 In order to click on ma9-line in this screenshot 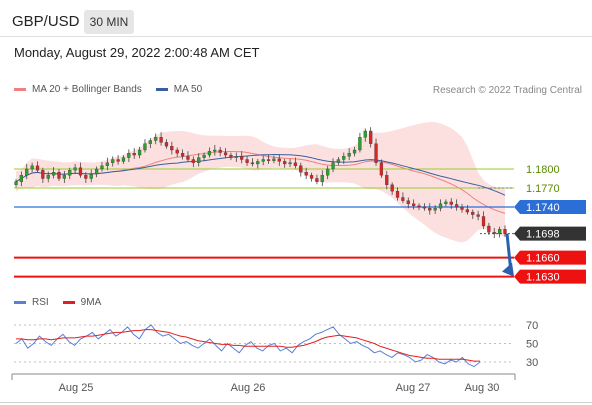, I will do `click(248, 345)`.